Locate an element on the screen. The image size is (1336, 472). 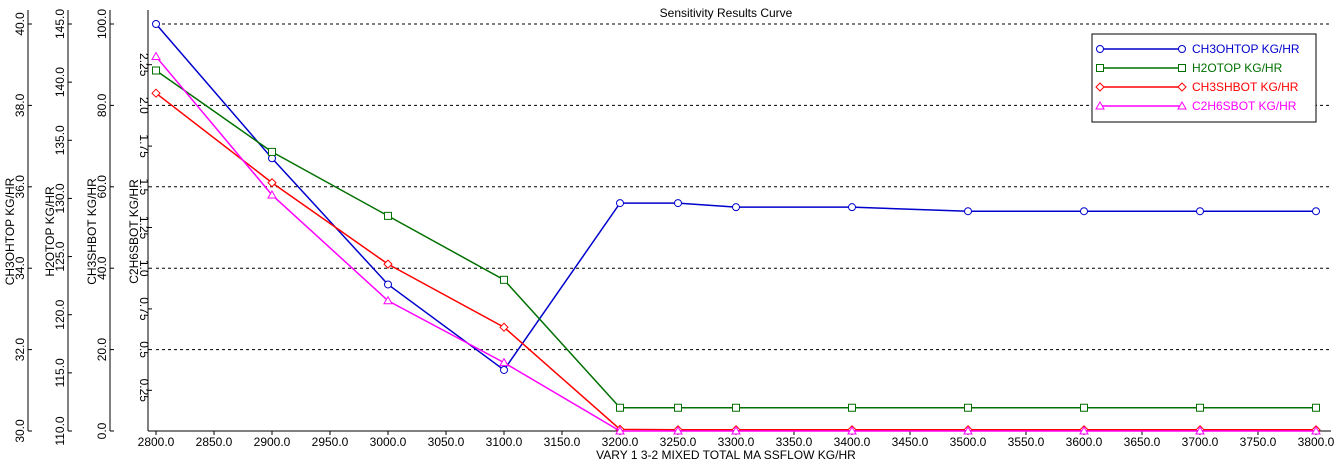
y-tick-label: 130.0 is located at coordinates (60, 198).